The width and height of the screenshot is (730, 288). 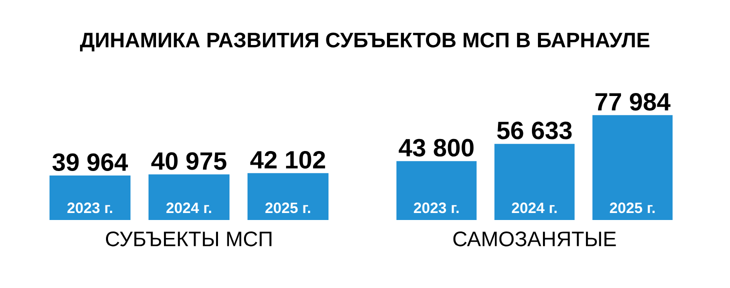 What do you see at coordinates (189, 239) in the screenshot?
I see `x-axis-title: СУБЪЕКТЫ МСП` at bounding box center [189, 239].